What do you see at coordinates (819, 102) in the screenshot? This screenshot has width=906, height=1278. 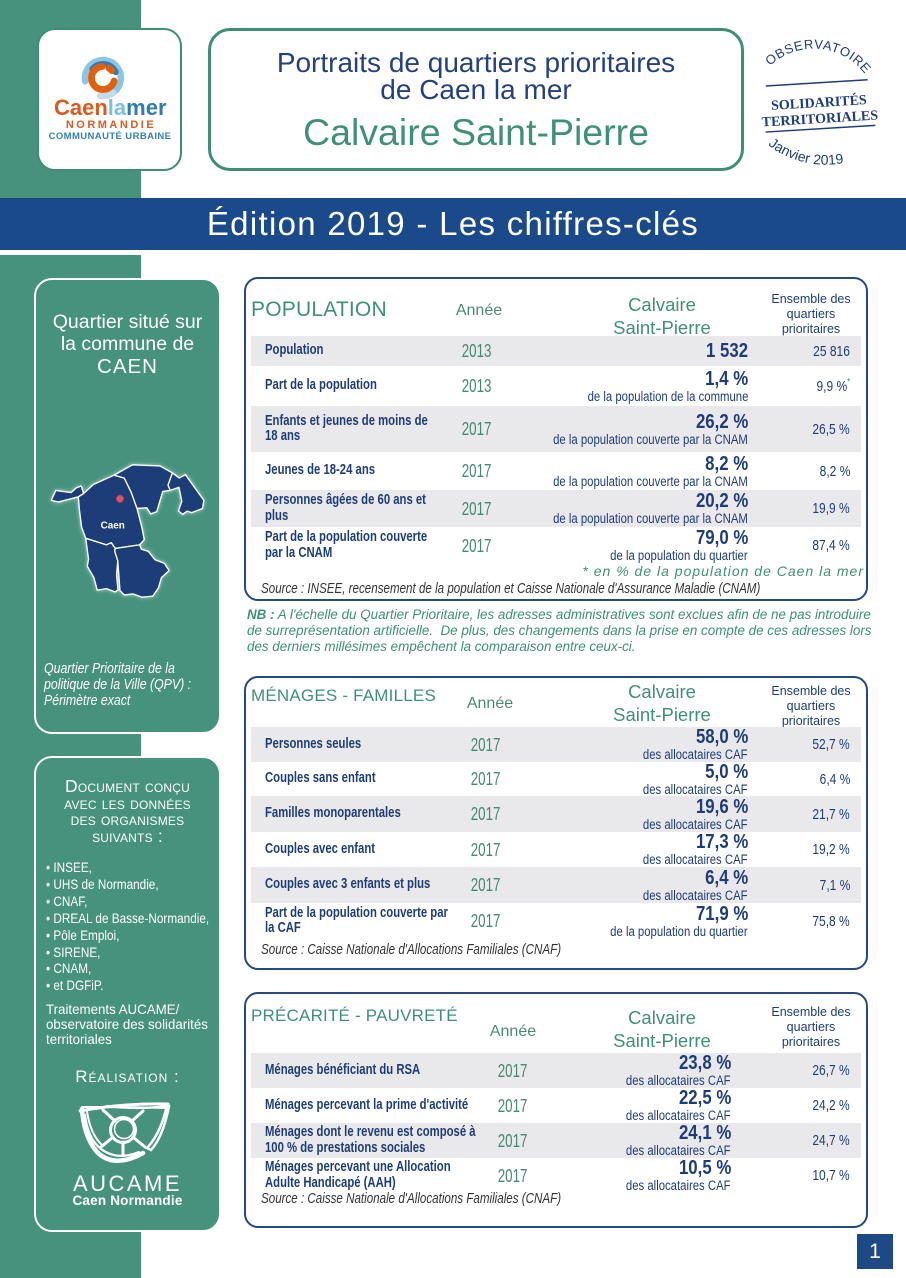 I see `svg-text: SOLIDARITÉS` at bounding box center [819, 102].